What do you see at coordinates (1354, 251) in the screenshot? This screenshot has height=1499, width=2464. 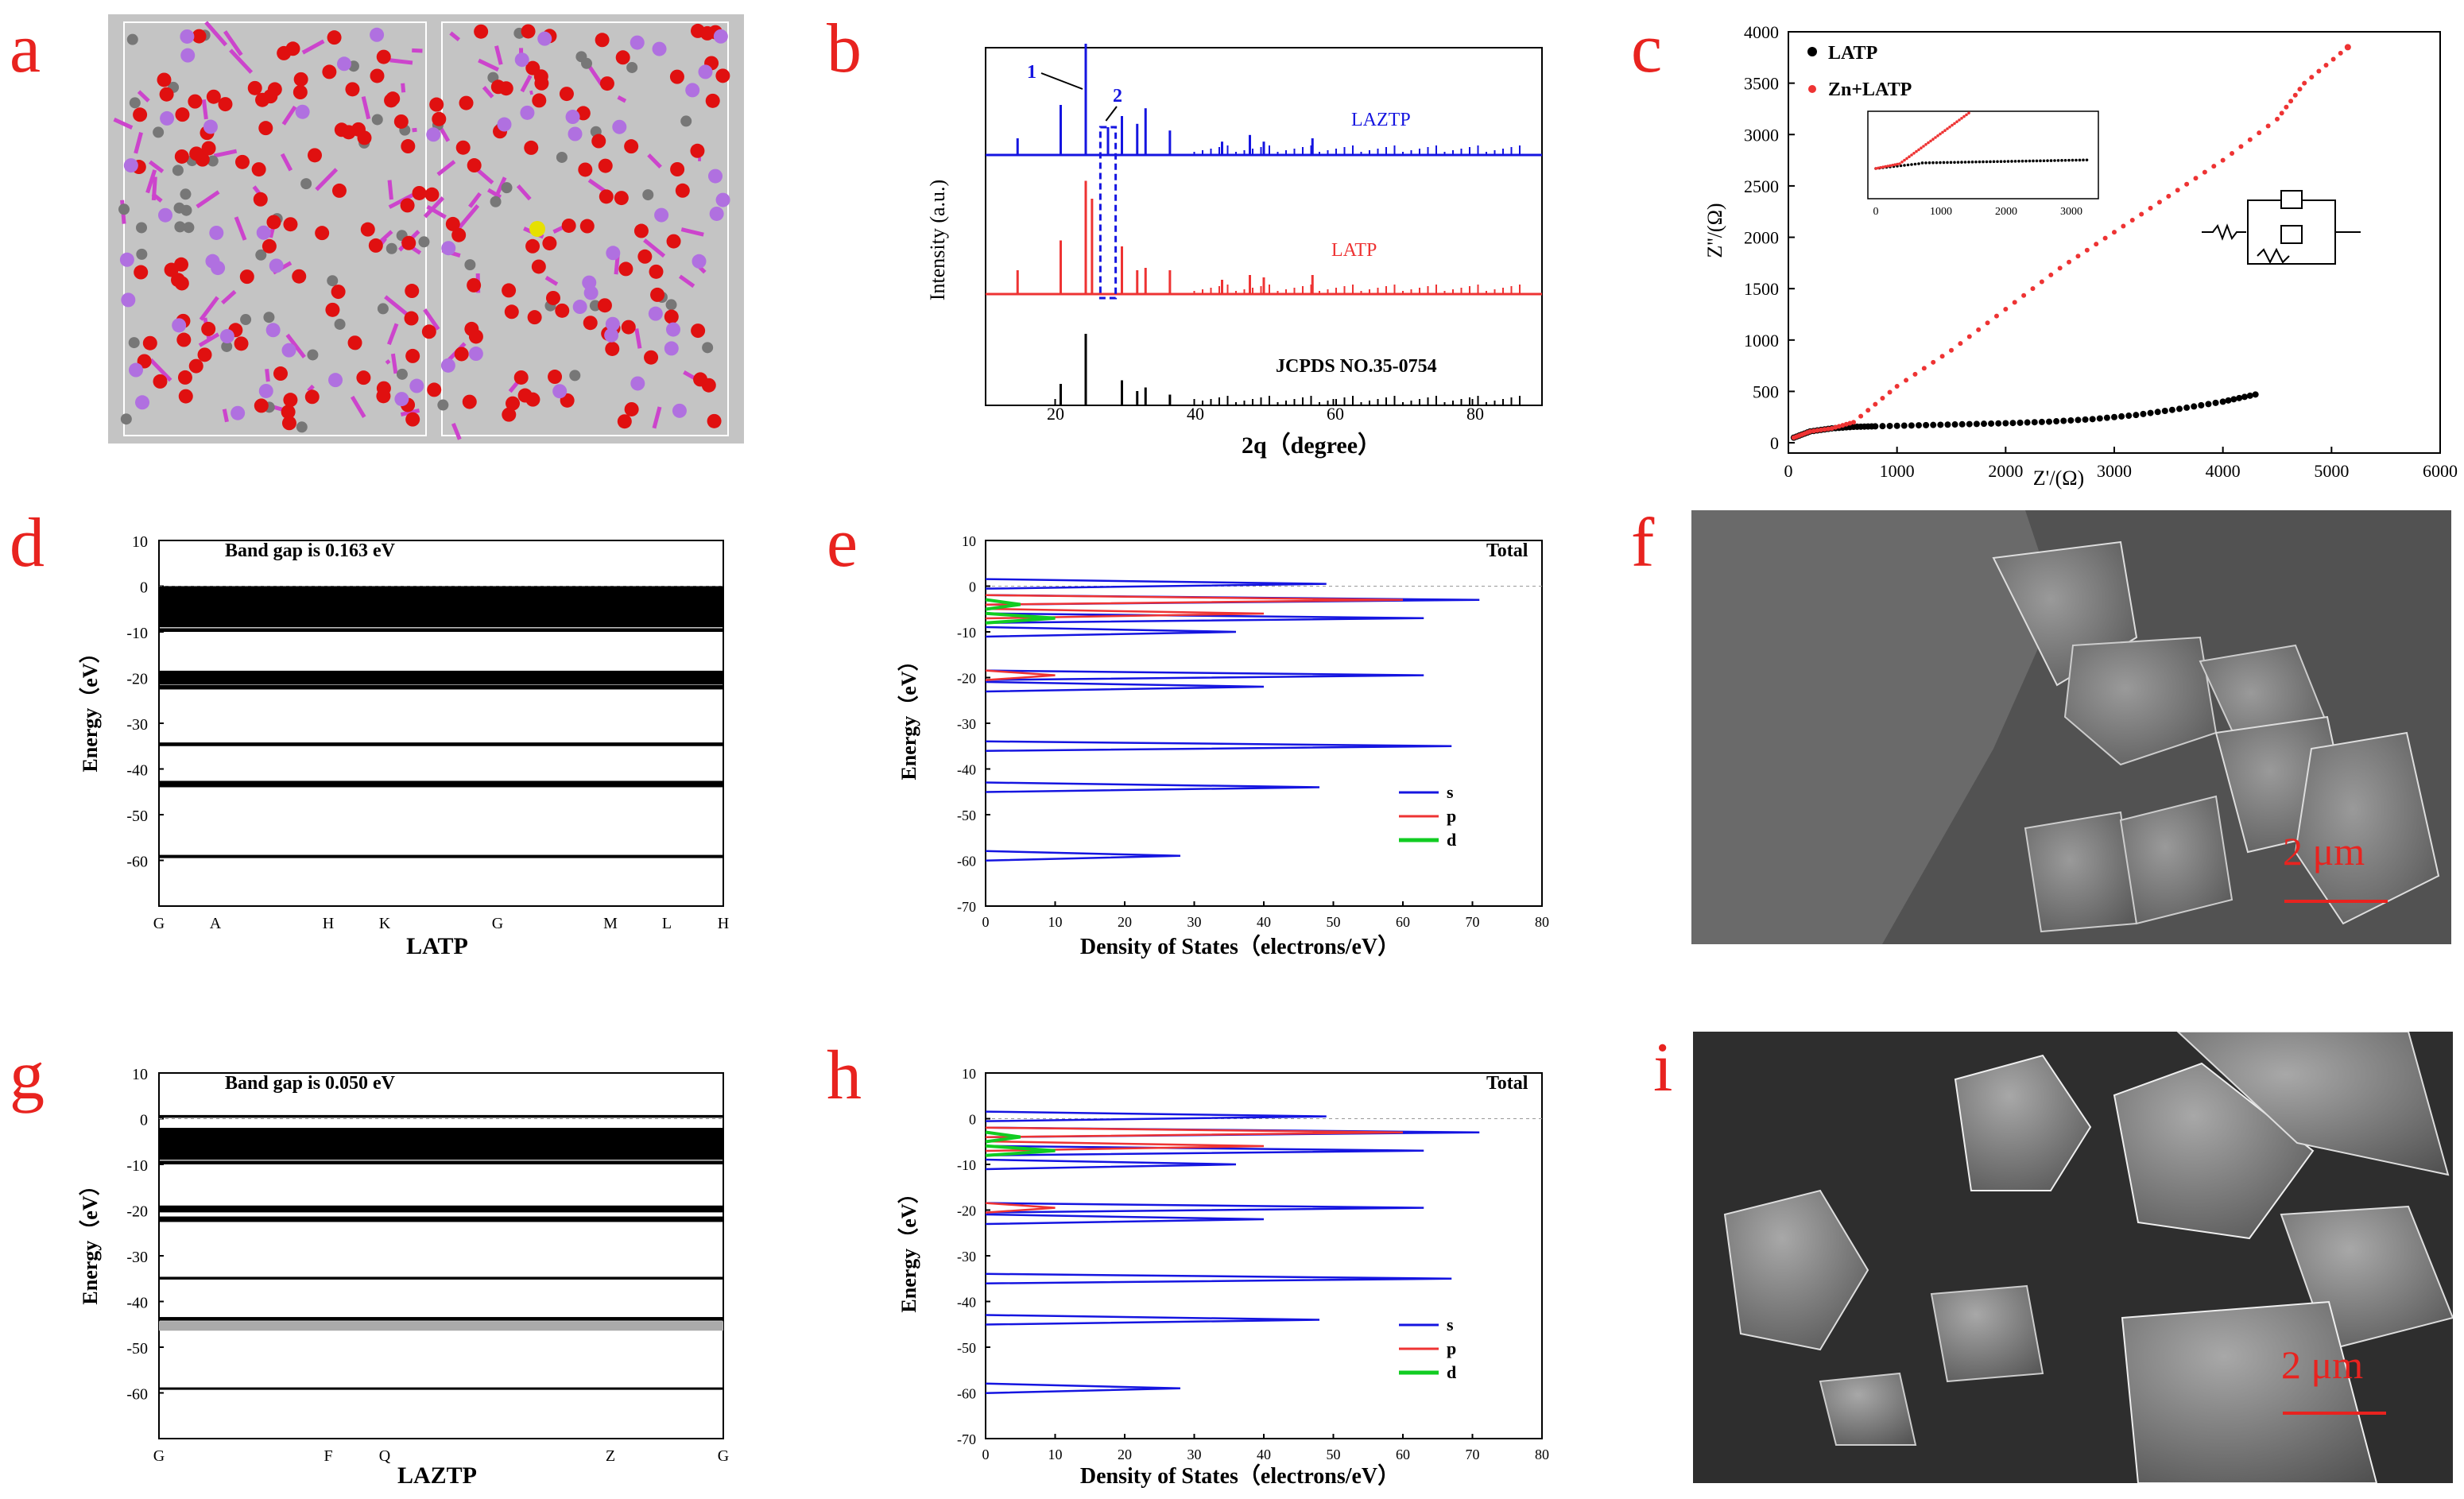 I see `xrd-label-latp: LATP` at bounding box center [1354, 251].